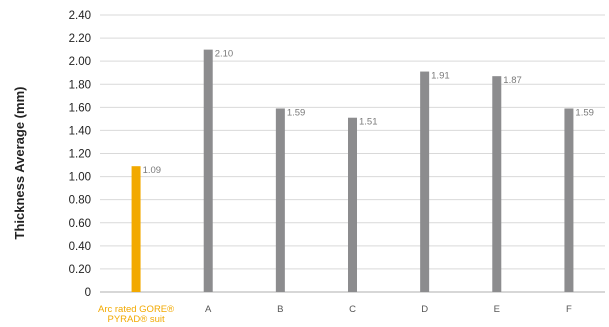  I want to click on y-tick-label: 1.40, so click(80, 131).